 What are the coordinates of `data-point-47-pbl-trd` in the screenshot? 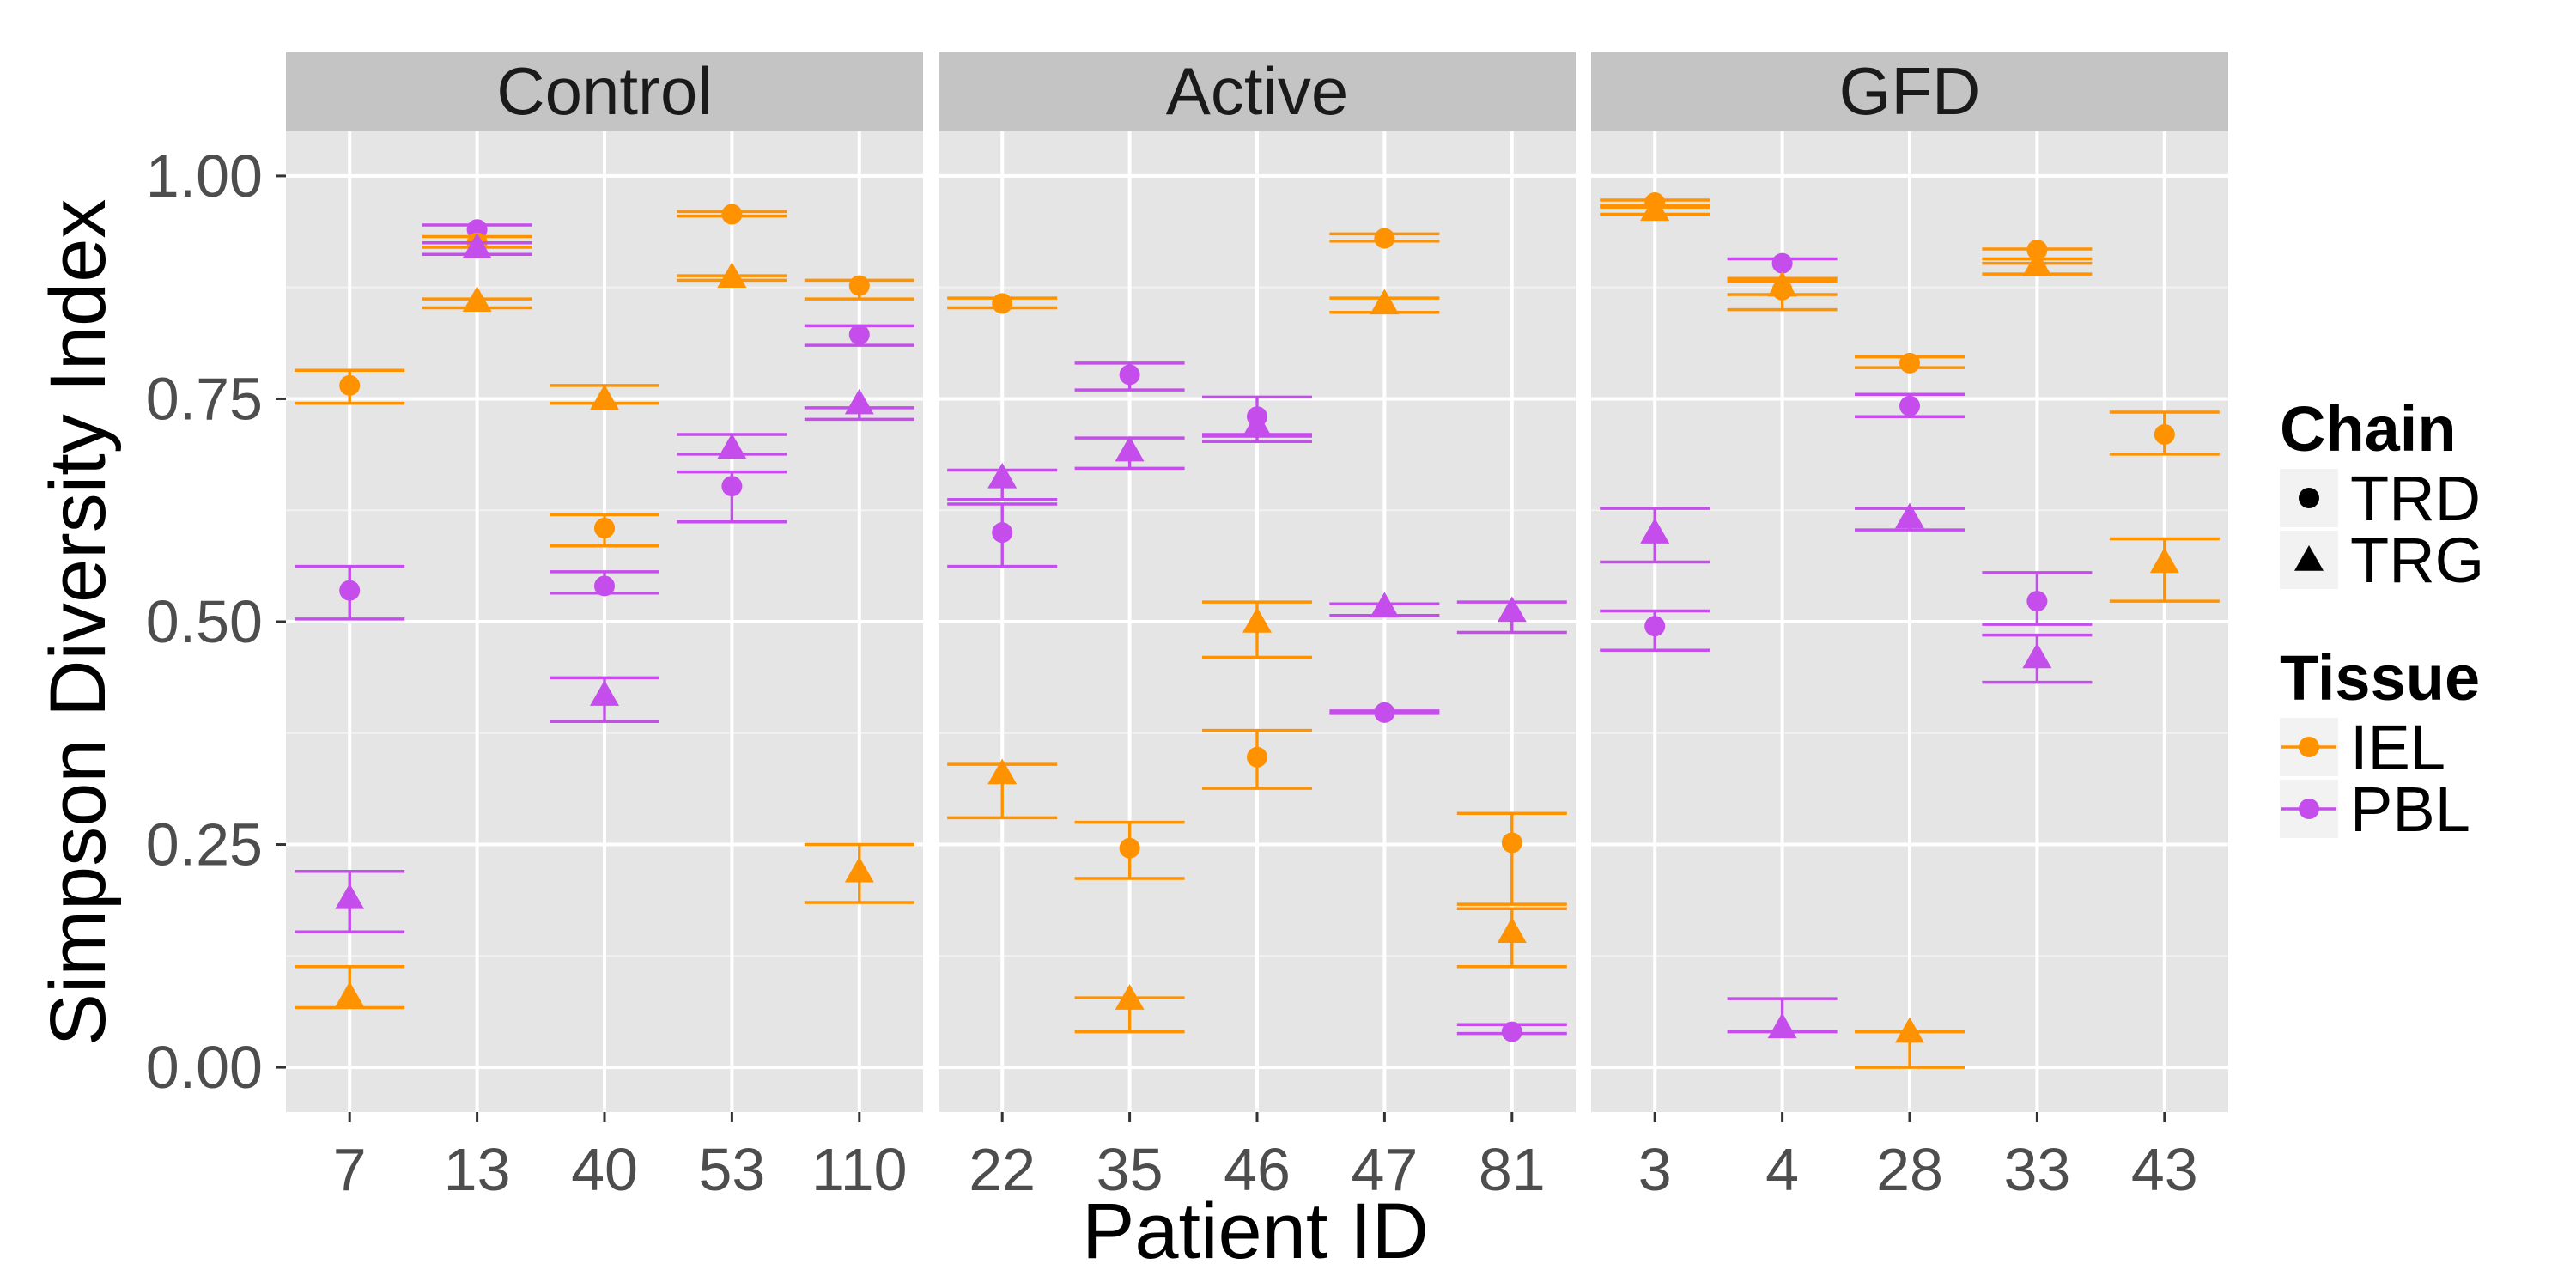 It's located at (1385, 713).